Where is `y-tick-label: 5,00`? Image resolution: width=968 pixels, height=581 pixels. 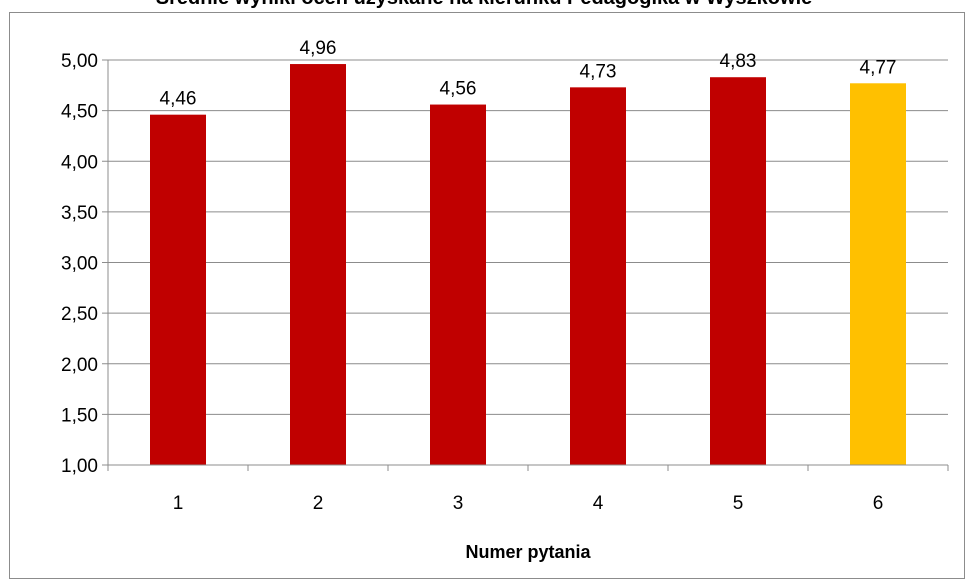
y-tick-label: 5,00 is located at coordinates (79, 61).